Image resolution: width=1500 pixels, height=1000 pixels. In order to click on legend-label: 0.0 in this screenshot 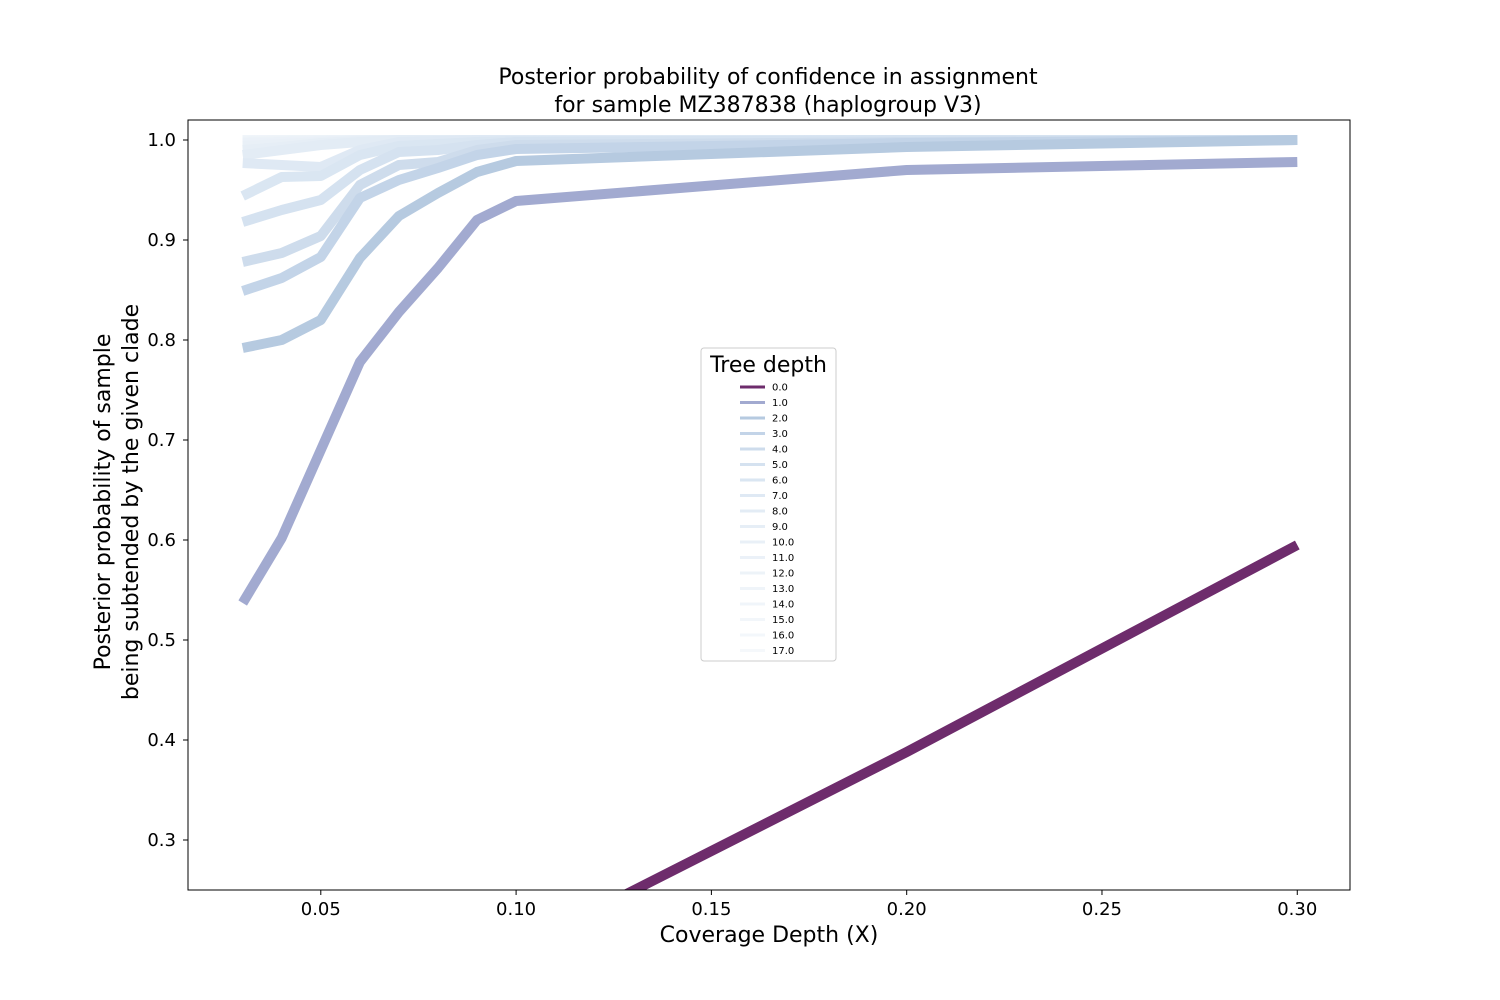, I will do `click(780, 388)`.